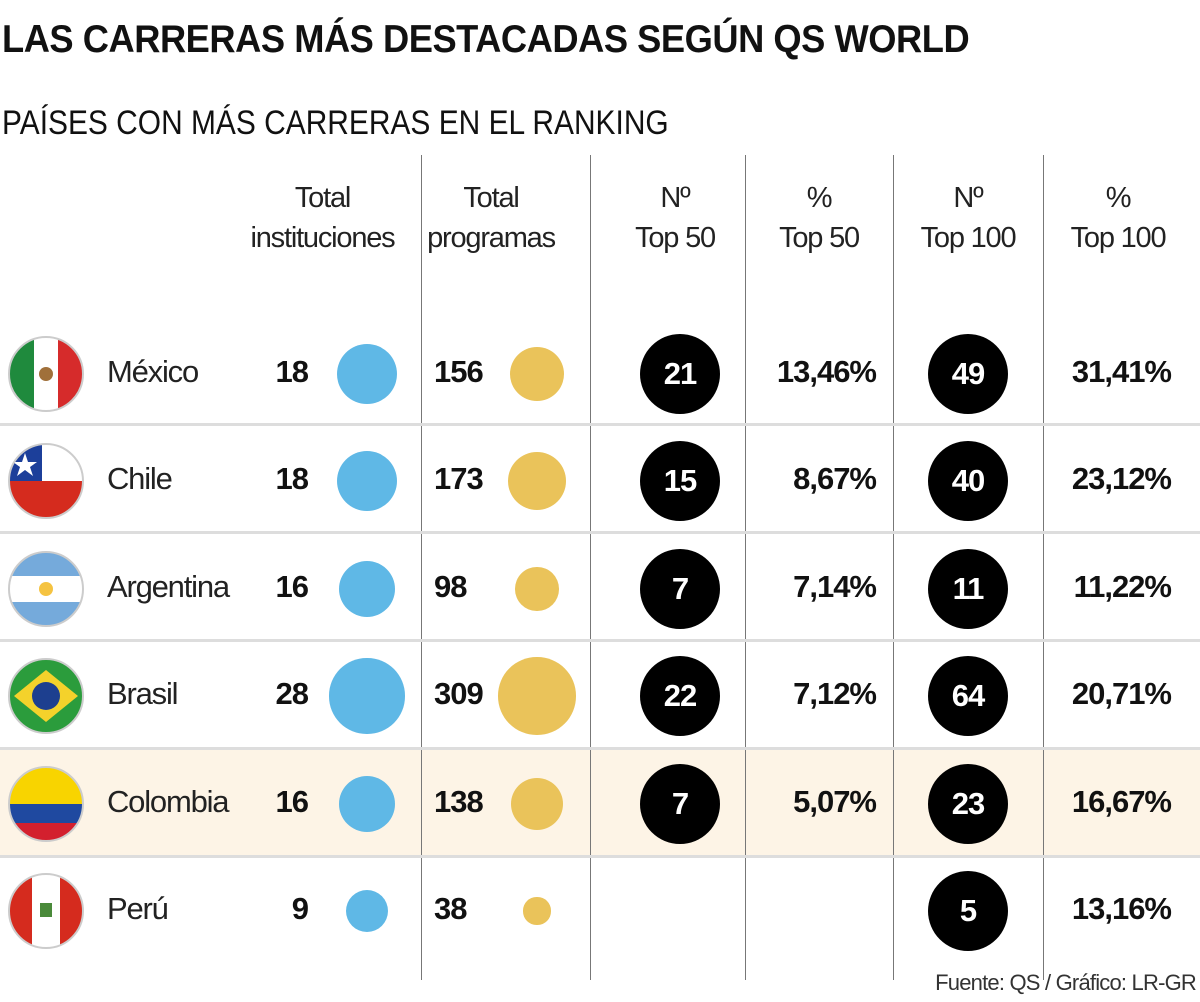 Image resolution: width=1200 pixels, height=1002 pixels. Describe the element at coordinates (600, 589) in the screenshot. I see `table-row: Argentina 16 98 7 7,14% 11 11,22%` at that location.